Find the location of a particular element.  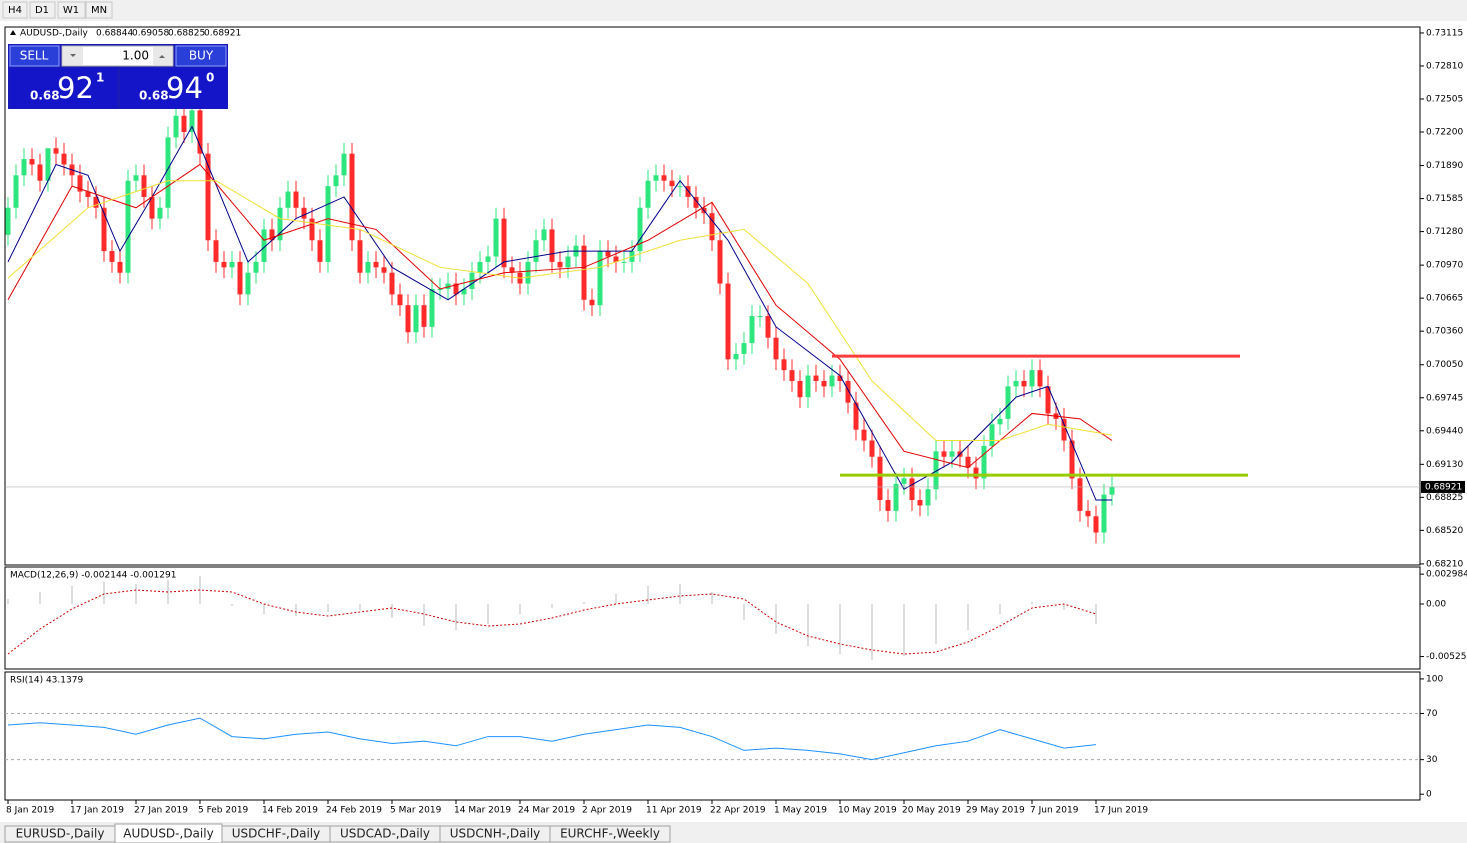

y-tick-label: 0.71280 is located at coordinates (1444, 232).